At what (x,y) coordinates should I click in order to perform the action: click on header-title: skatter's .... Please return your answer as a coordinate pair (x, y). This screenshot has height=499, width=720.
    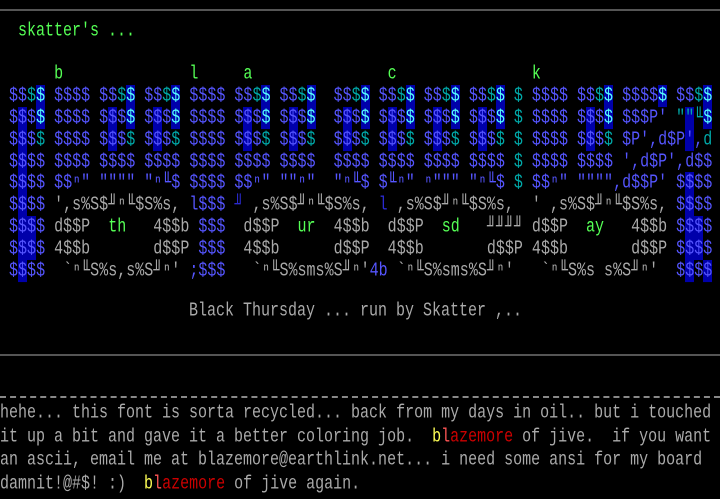
    Looking at the image, I should click on (76, 31).